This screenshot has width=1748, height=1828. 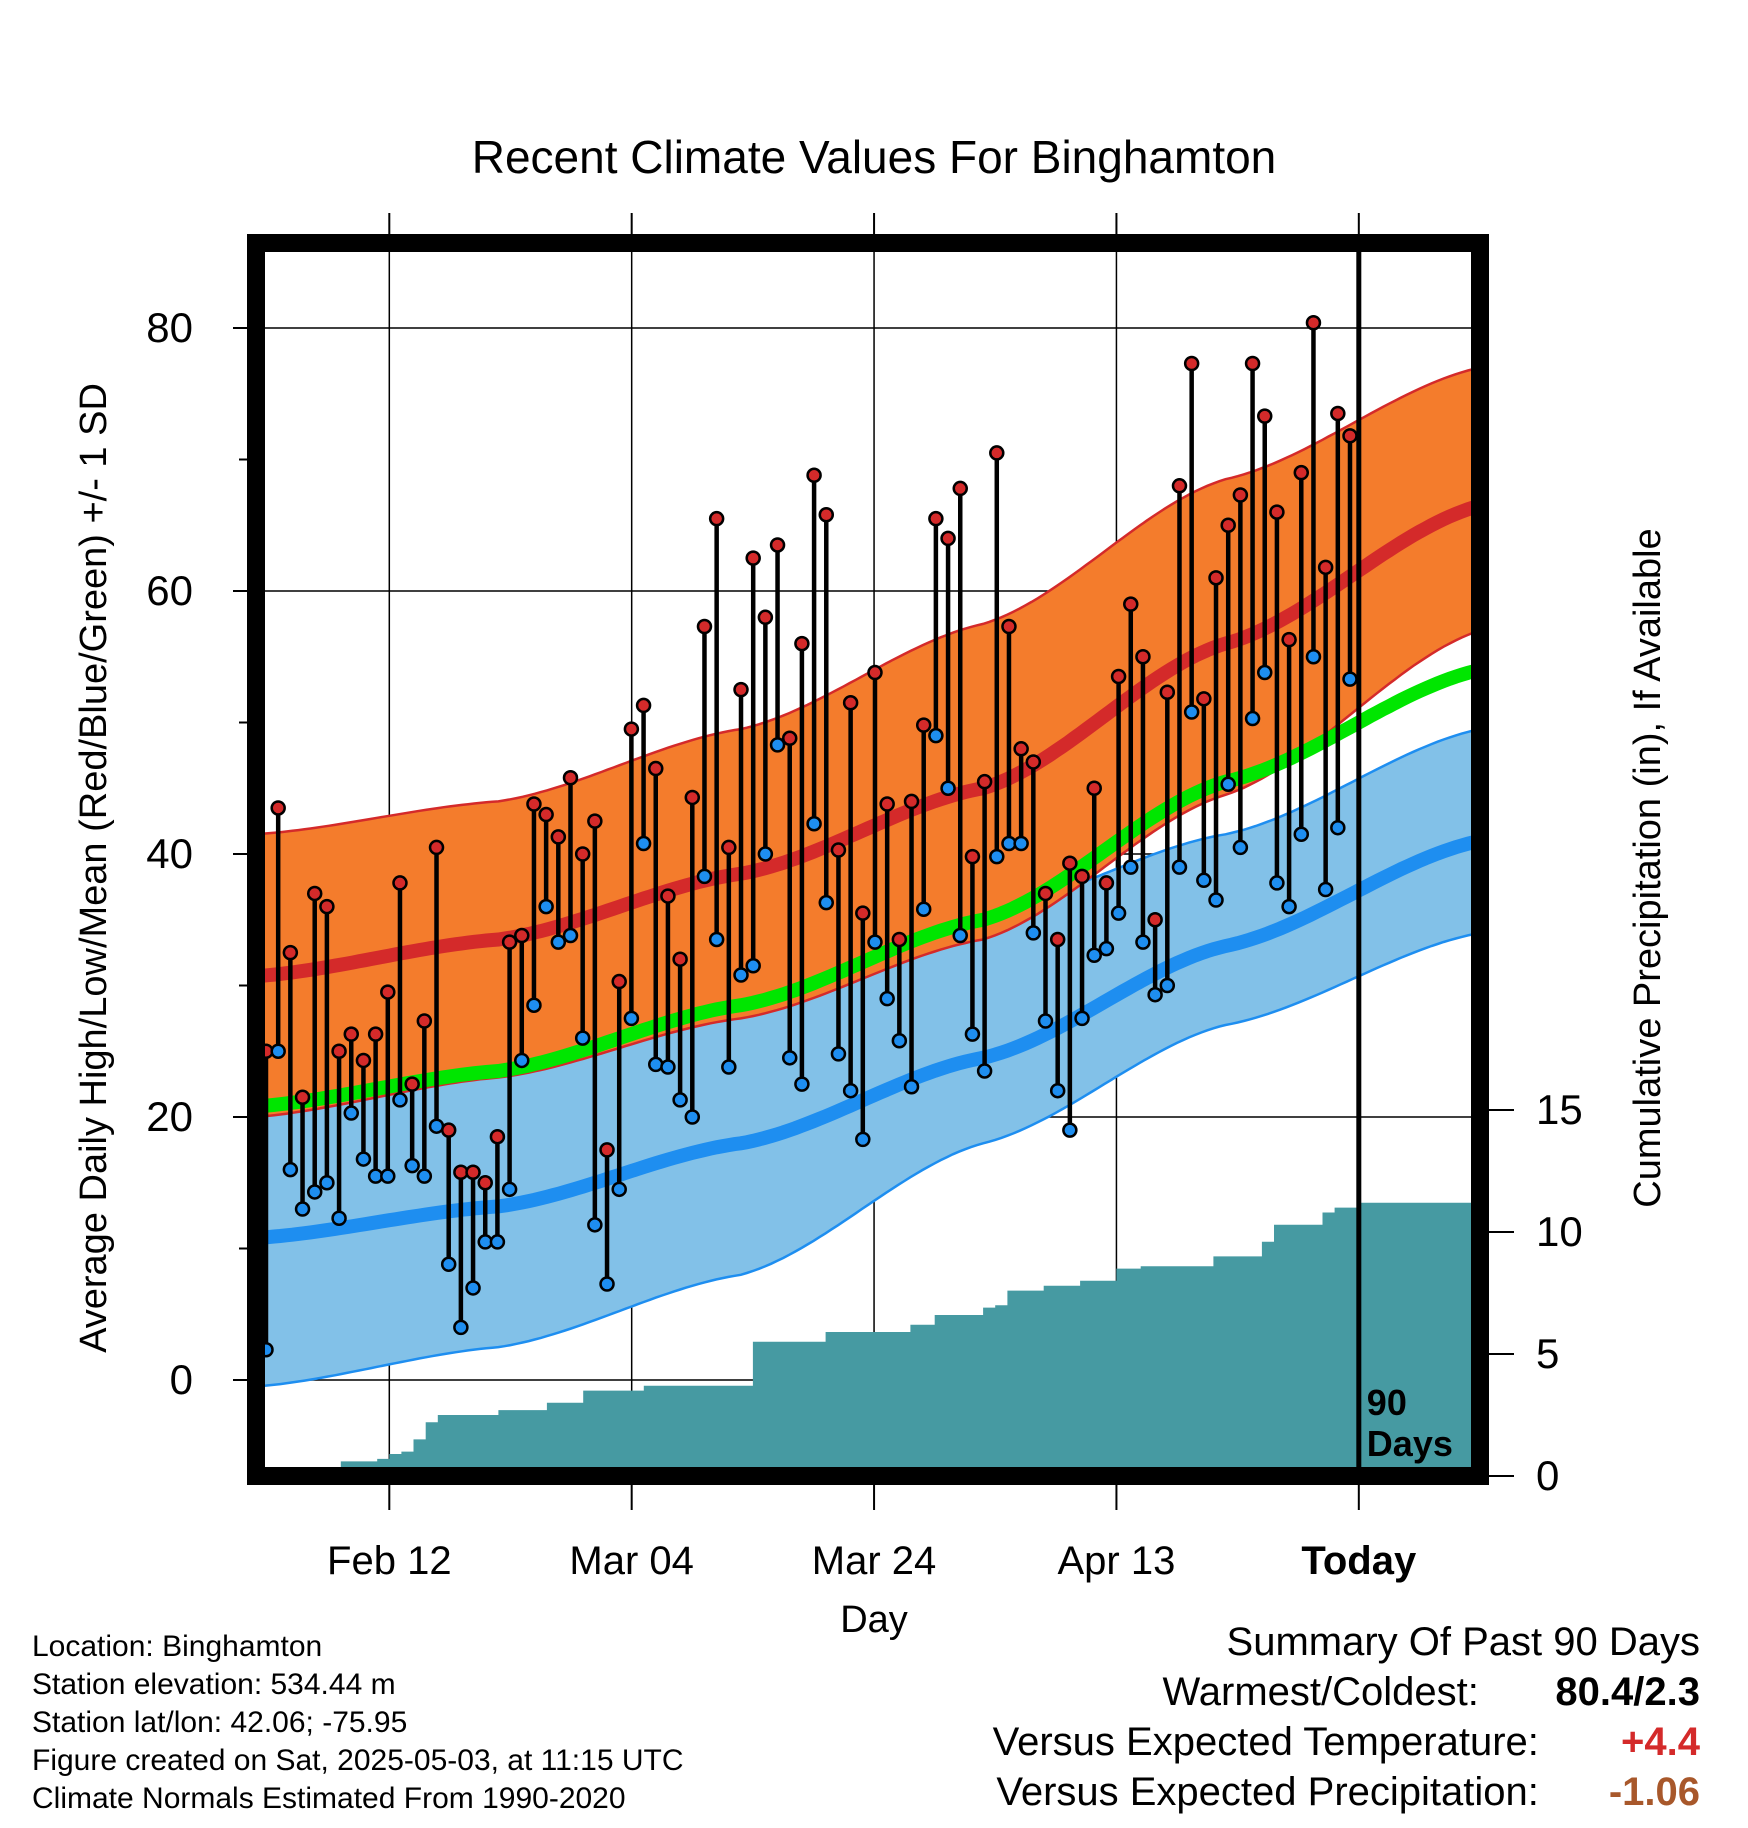 I want to click on temp-vs-expected-value: +4.4, so click(x=1660, y=1742).